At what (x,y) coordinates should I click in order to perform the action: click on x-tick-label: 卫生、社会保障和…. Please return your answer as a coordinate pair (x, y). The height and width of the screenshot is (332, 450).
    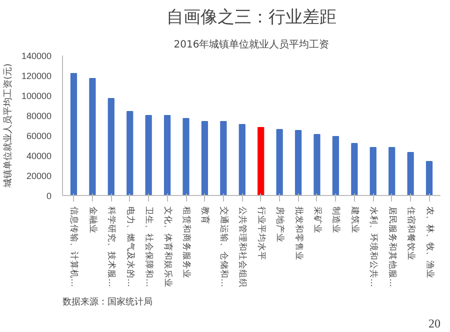
    Looking at the image, I should click on (149, 246).